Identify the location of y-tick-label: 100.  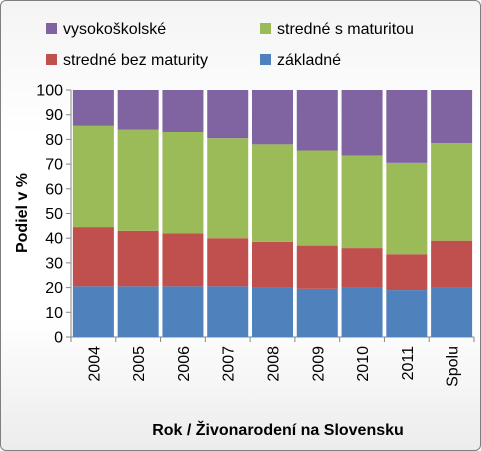
(49, 91).